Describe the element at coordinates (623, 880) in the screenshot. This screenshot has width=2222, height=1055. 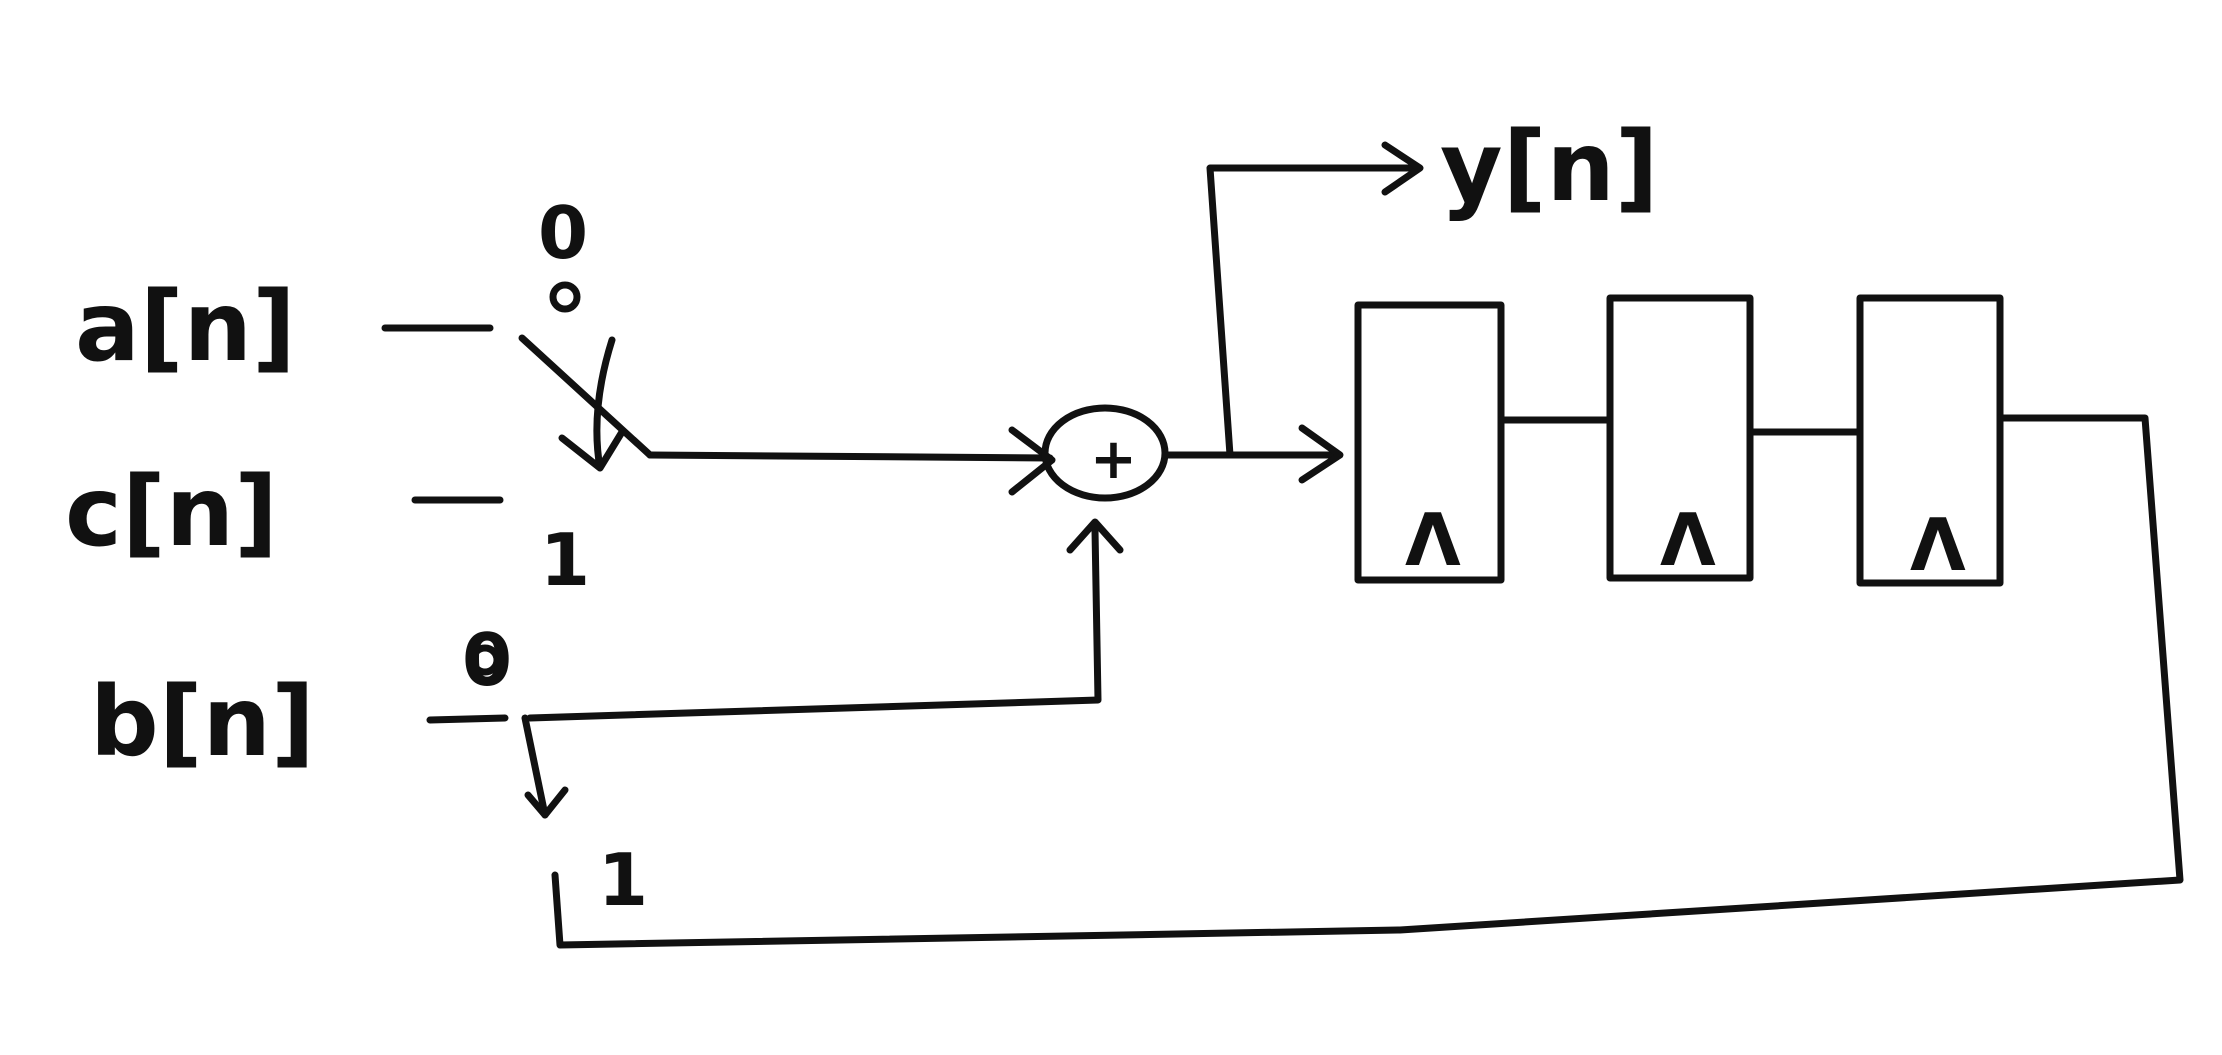
I see `mux-bottom-sel1-label: 1` at that location.